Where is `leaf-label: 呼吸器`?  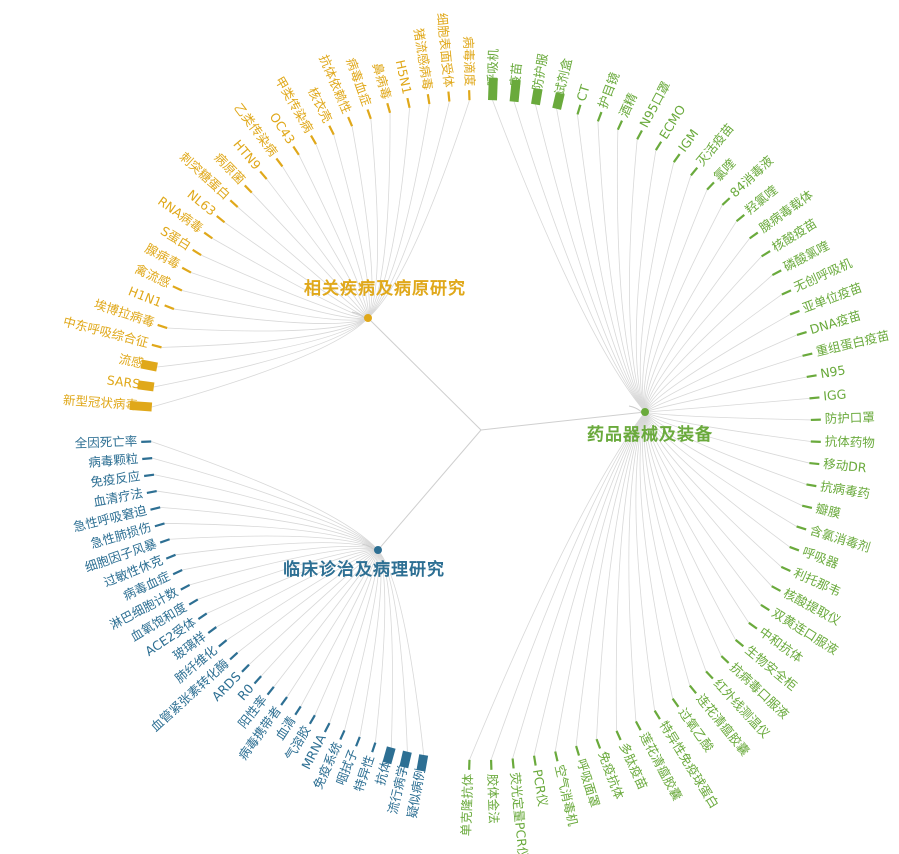
leaf-label: 呼吸器 is located at coordinates (820, 557).